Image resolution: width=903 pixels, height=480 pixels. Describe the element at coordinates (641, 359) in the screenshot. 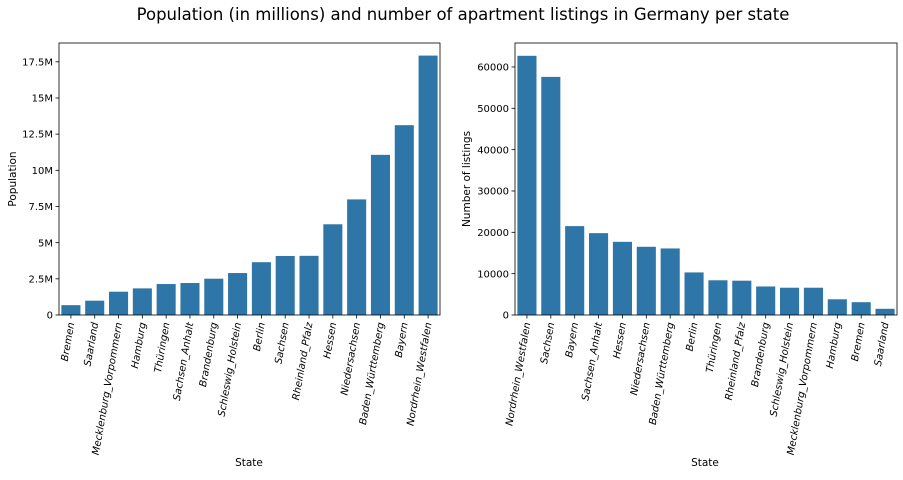

I see `listings-x-tick-label-5: Niedersachsen` at that location.